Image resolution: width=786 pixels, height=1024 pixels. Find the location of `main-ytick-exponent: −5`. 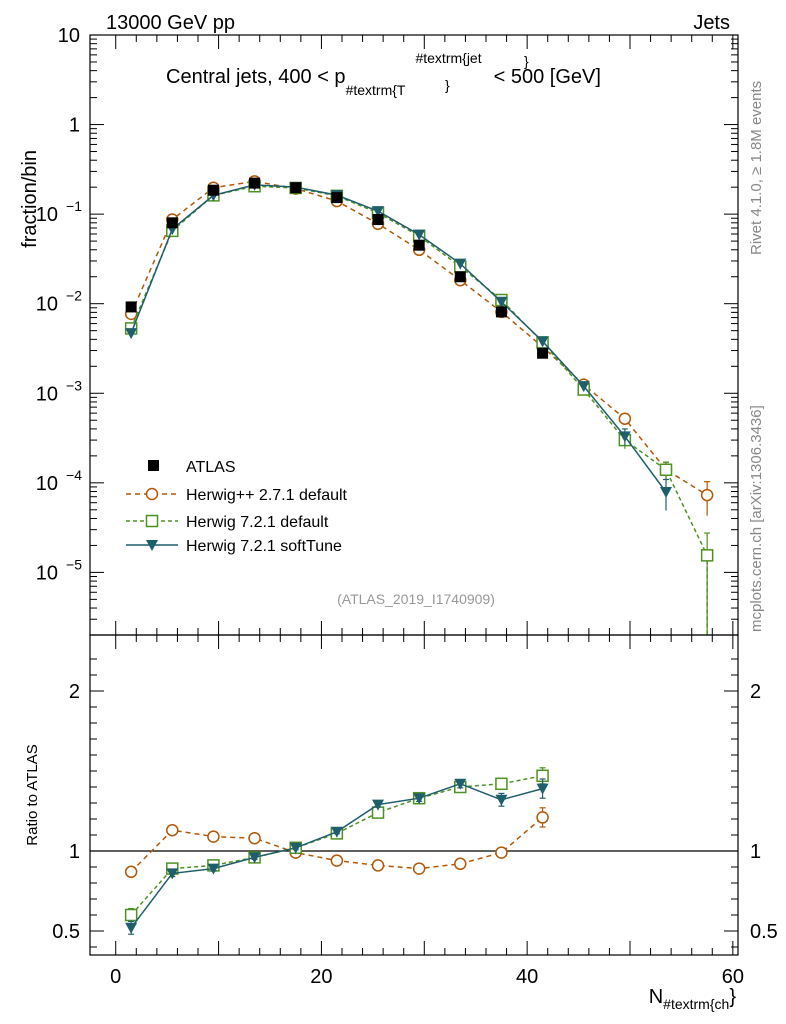

main-ytick-exponent: −5 is located at coordinates (74, 564).